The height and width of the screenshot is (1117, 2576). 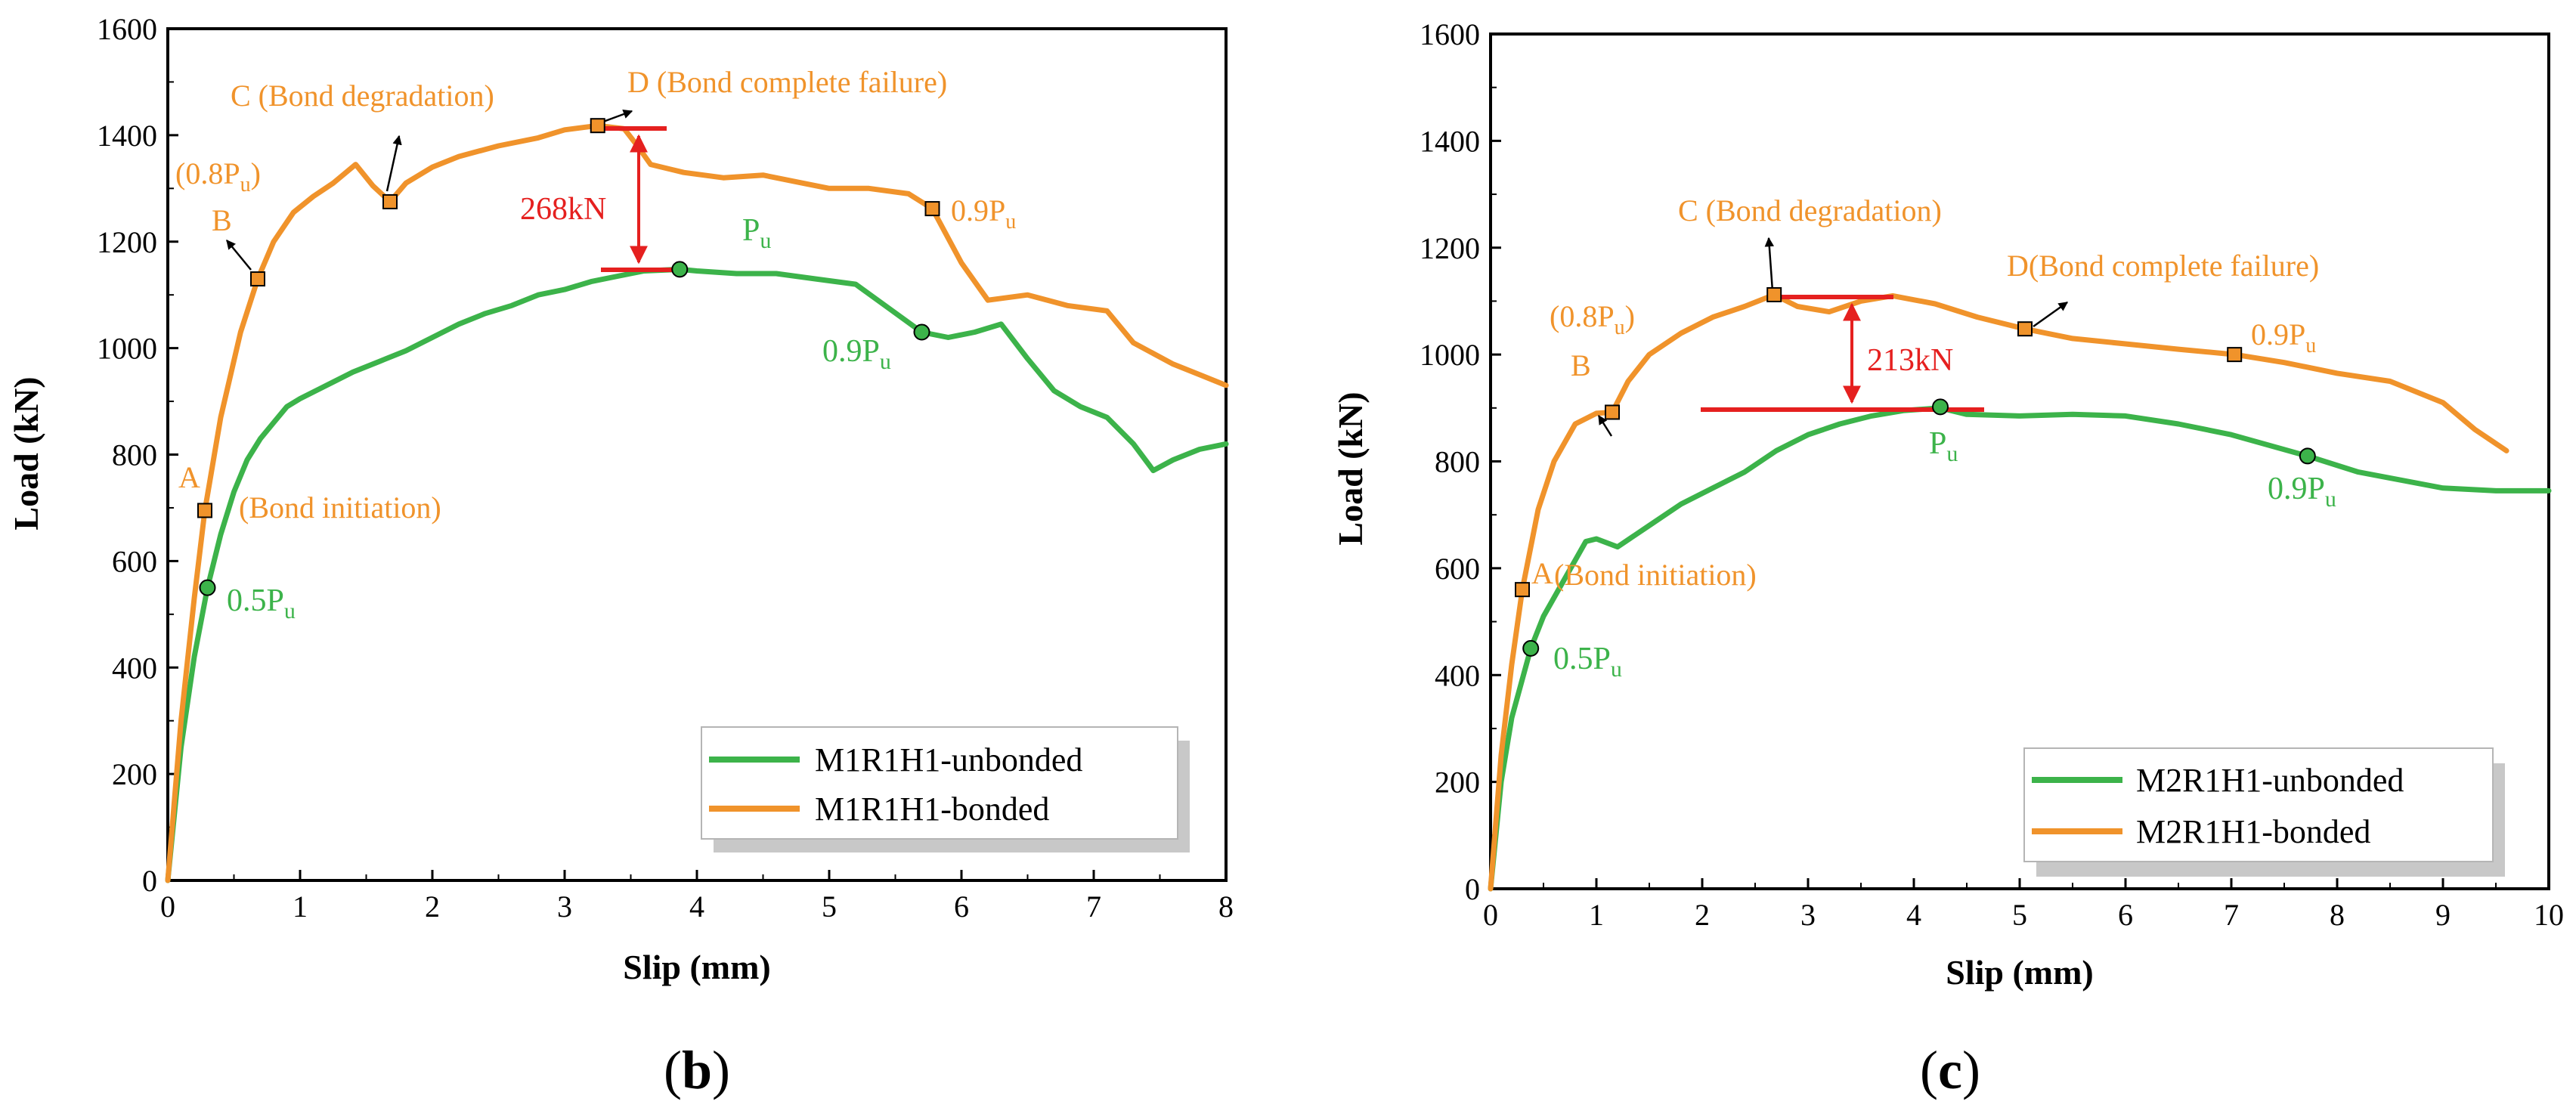 I want to click on panel-b-x-tick-label: 4, so click(x=696, y=907).